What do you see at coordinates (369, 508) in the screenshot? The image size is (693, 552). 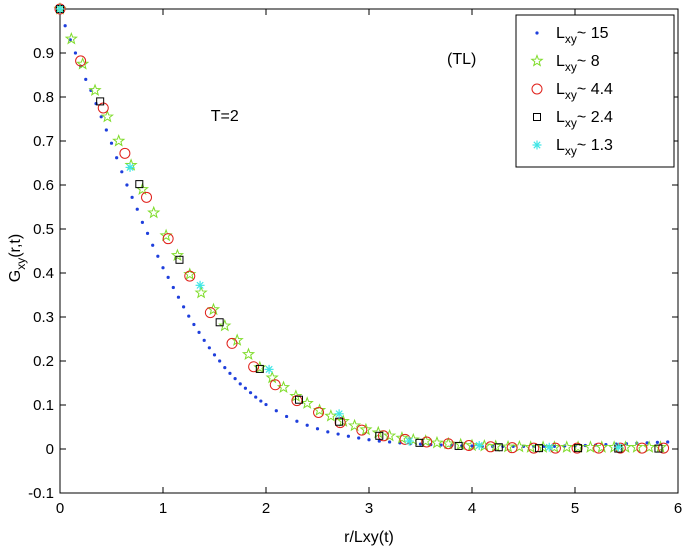 I see `x-tick-label: 3` at bounding box center [369, 508].